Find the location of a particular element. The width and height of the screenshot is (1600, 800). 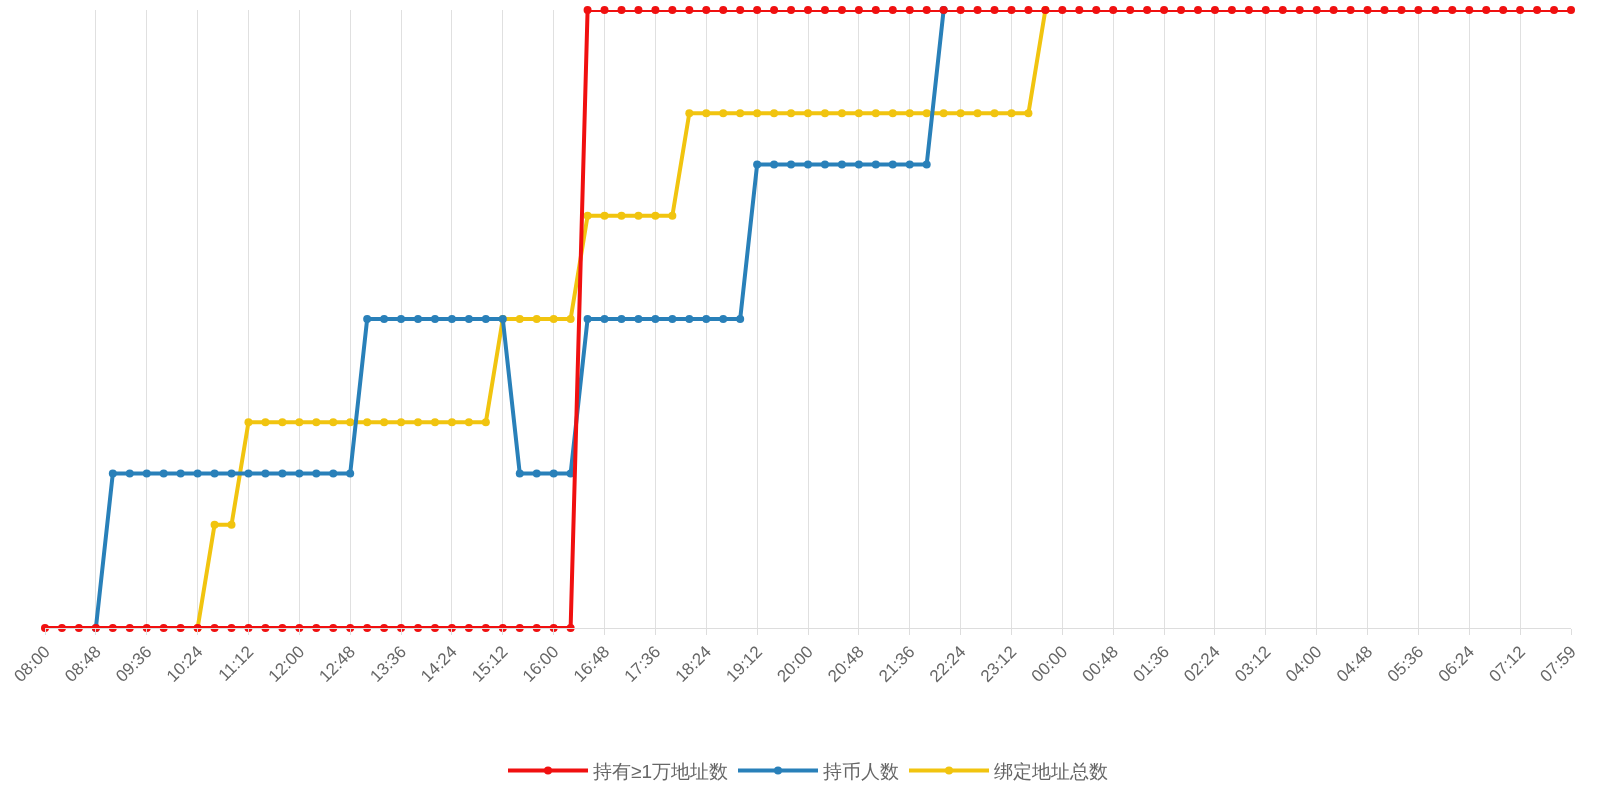

legend-label: 持有≥1万地址数 is located at coordinates (660, 771).